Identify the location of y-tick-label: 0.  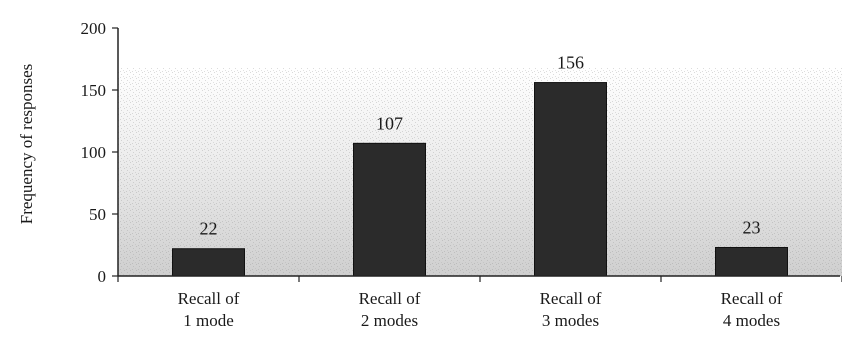
(102, 276).